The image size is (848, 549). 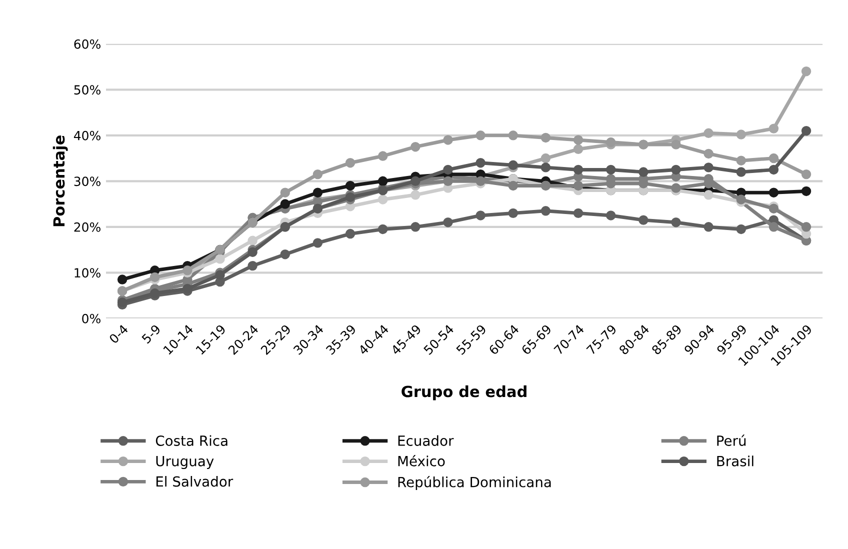 I want to click on legend-label: Perú, so click(x=731, y=440).